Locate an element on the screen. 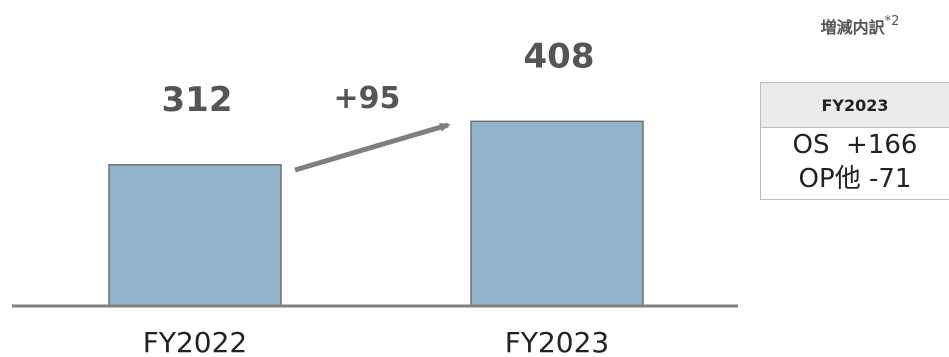 This screenshot has height=357, width=949. value-label-fy2022: 312 is located at coordinates (197, 100).